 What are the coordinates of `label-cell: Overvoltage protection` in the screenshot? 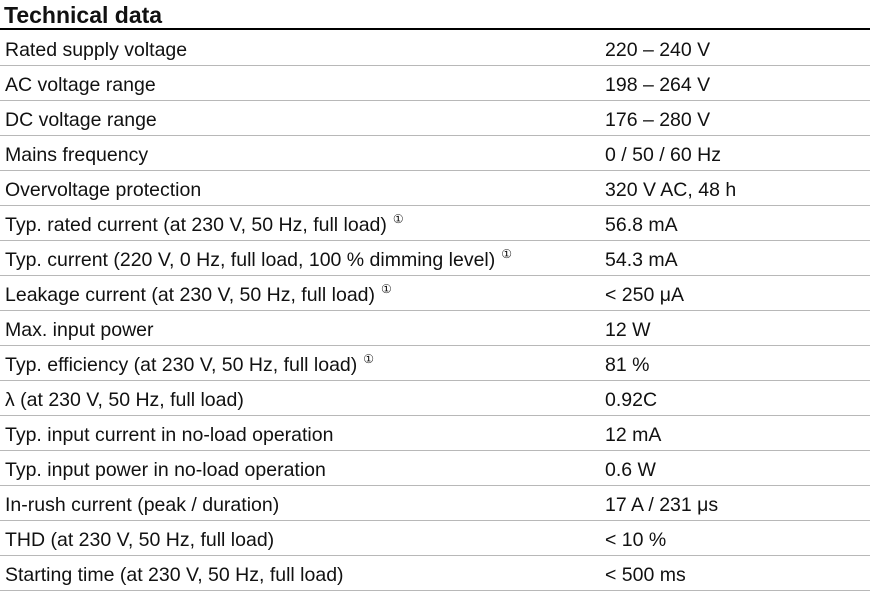 It's located at (103, 190).